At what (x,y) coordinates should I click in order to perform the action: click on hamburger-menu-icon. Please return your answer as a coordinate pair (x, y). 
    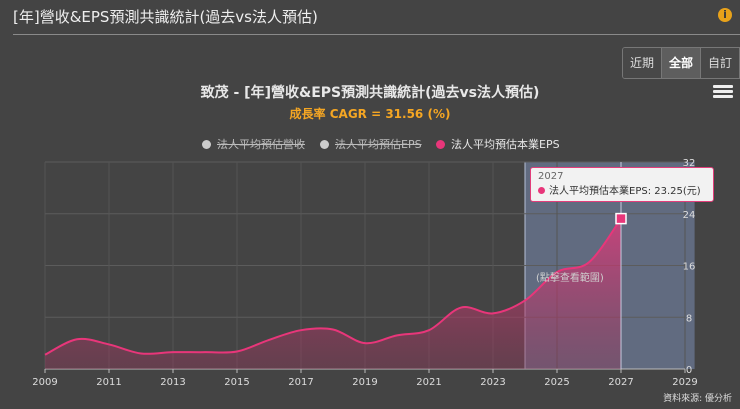
    Looking at the image, I should click on (723, 92).